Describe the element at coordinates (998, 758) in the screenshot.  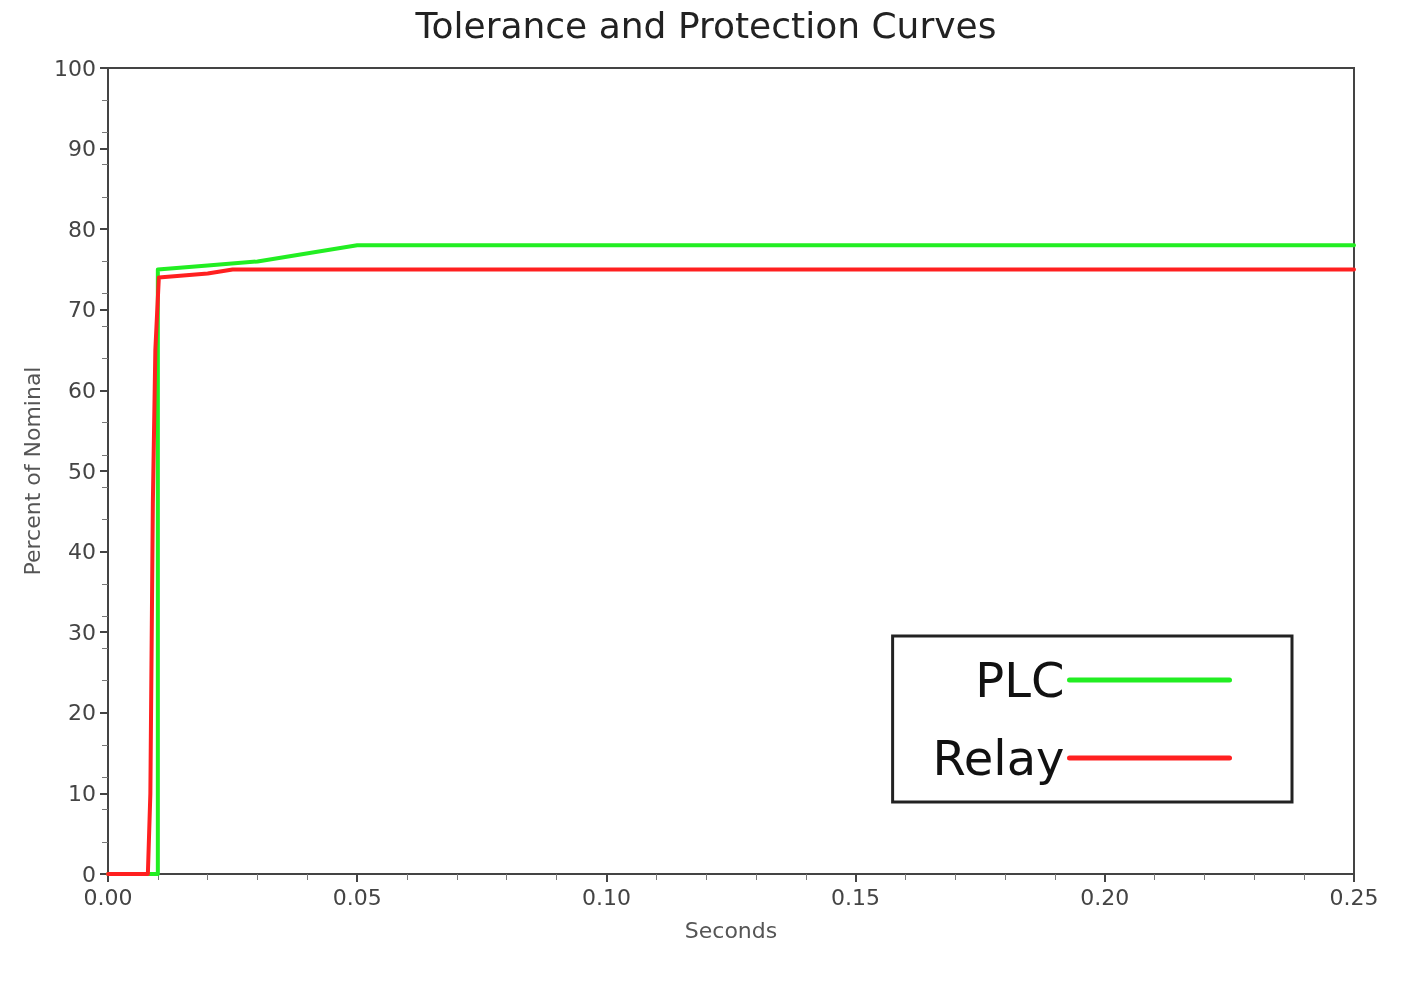
I see `legend-label: Relay` at that location.